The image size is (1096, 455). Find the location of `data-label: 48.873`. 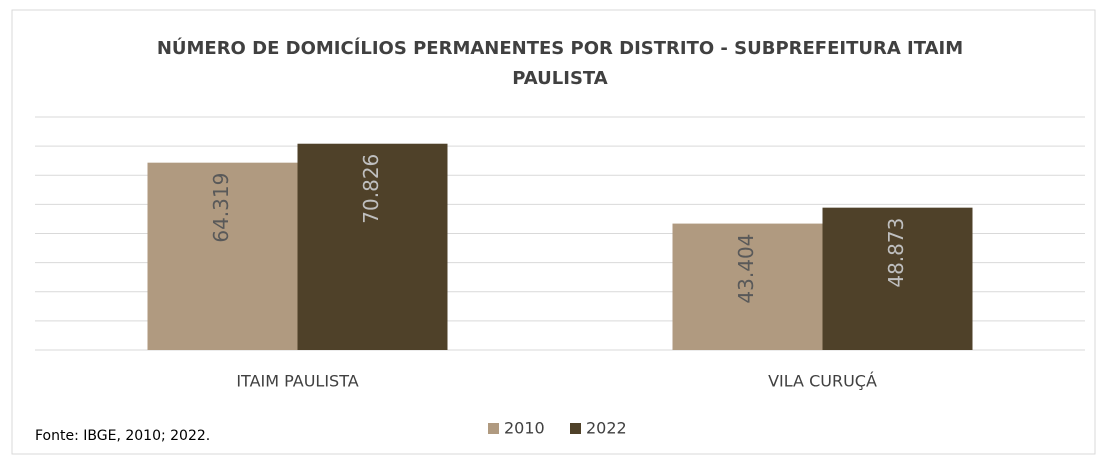

data-label: 48.873 is located at coordinates (896, 253).